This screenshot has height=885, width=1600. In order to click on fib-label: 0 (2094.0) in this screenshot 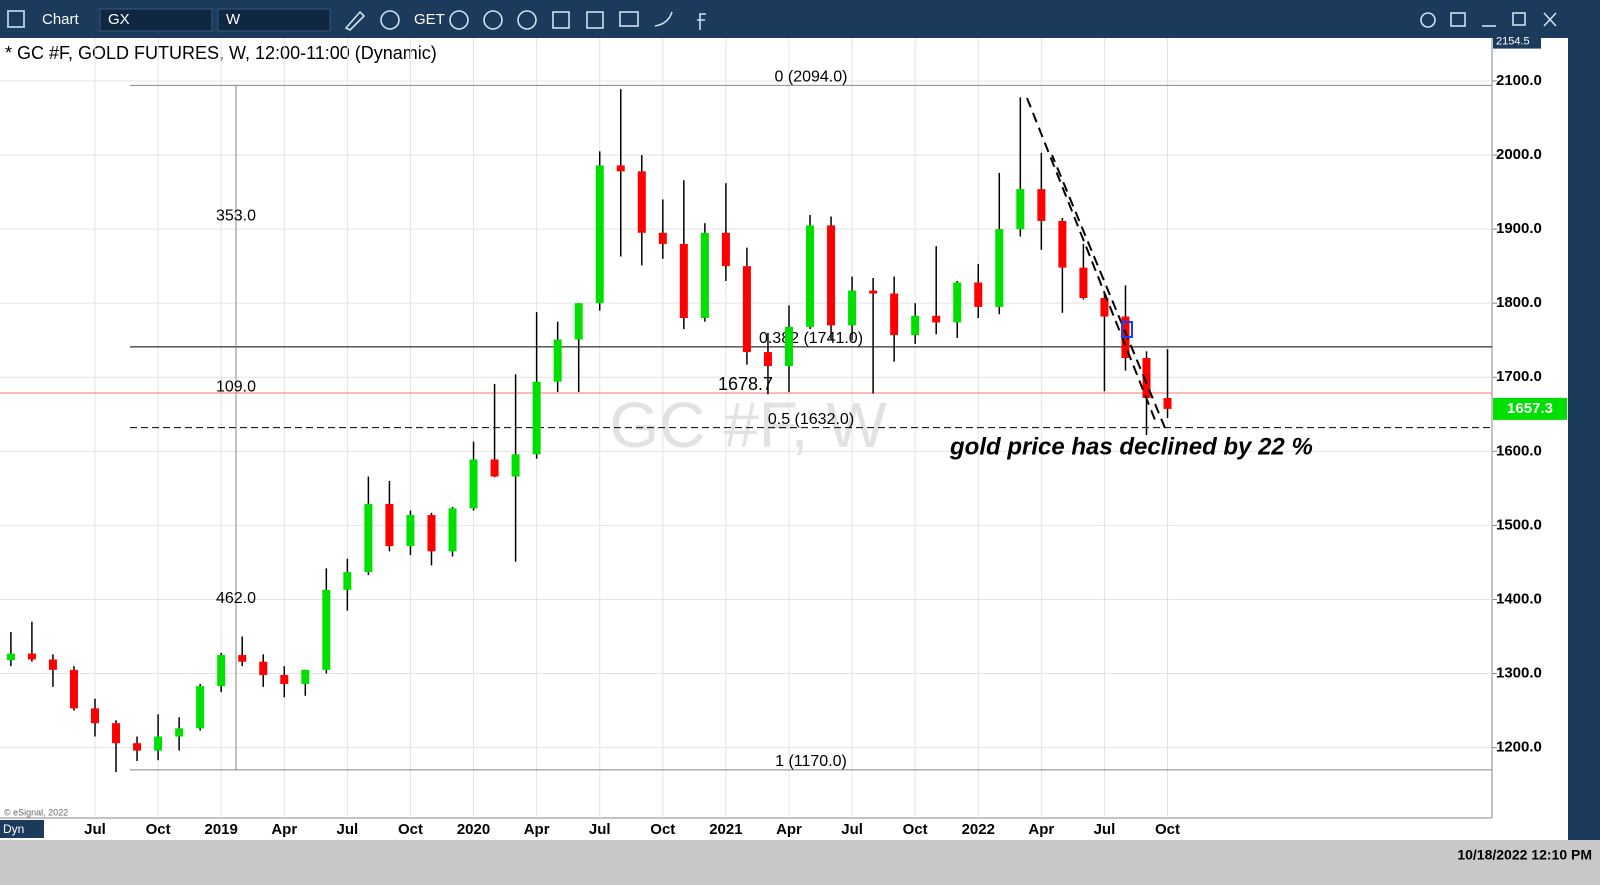, I will do `click(811, 77)`.